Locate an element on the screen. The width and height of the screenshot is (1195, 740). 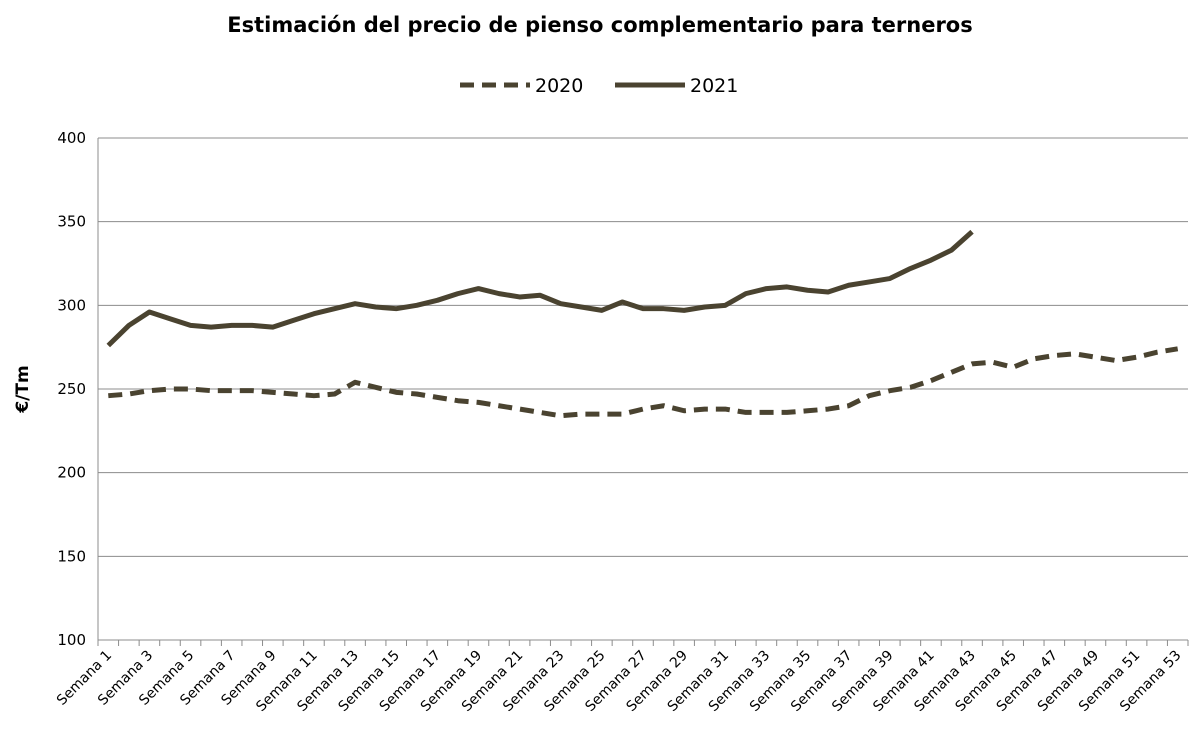
y-tick-label: 200 is located at coordinates (71, 473).